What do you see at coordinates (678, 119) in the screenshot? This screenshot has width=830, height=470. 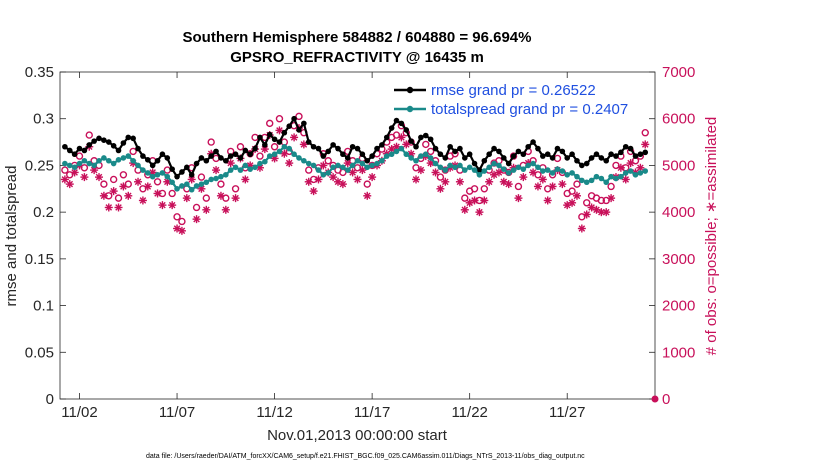 I see `y2-tick-label: 6000` at bounding box center [678, 119].